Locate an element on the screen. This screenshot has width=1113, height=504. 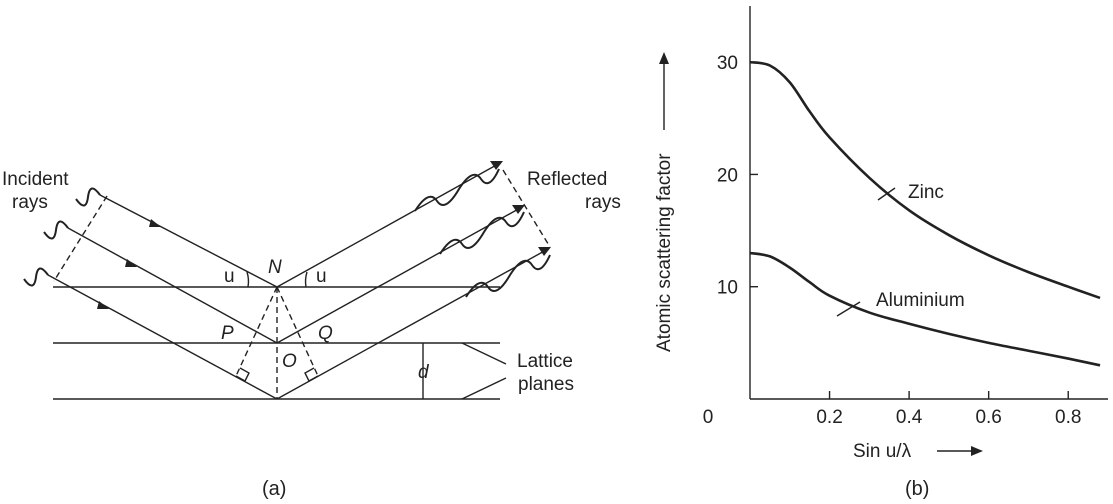
angle-arc-left is located at coordinates (248, 279).